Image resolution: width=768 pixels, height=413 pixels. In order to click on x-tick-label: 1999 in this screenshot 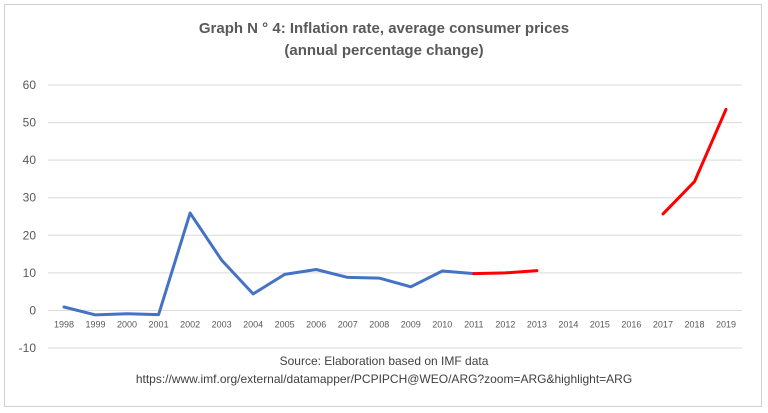, I will do `click(96, 324)`.